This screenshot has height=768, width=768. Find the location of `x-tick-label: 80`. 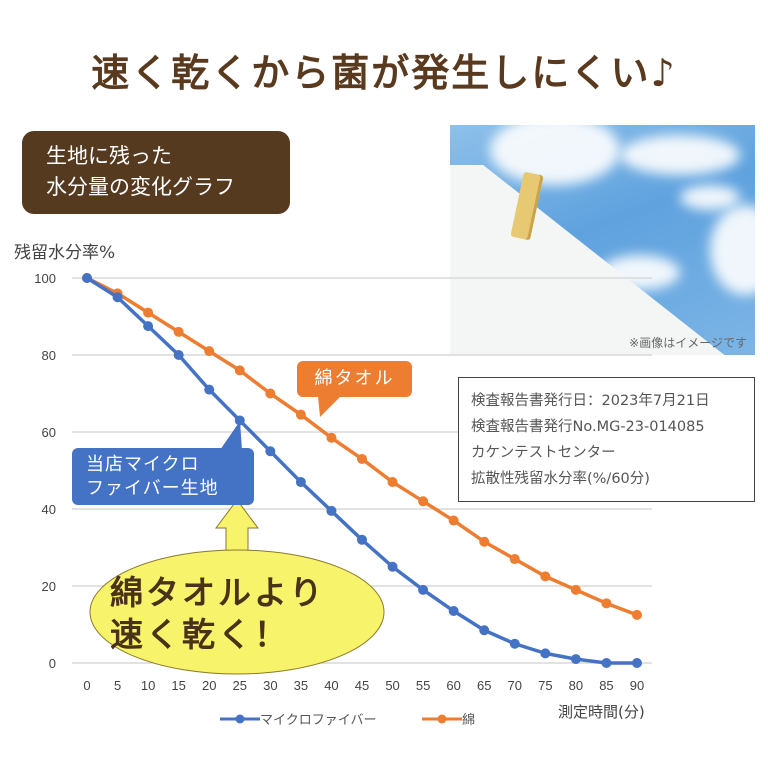

x-tick-label: 80 is located at coordinates (576, 685).